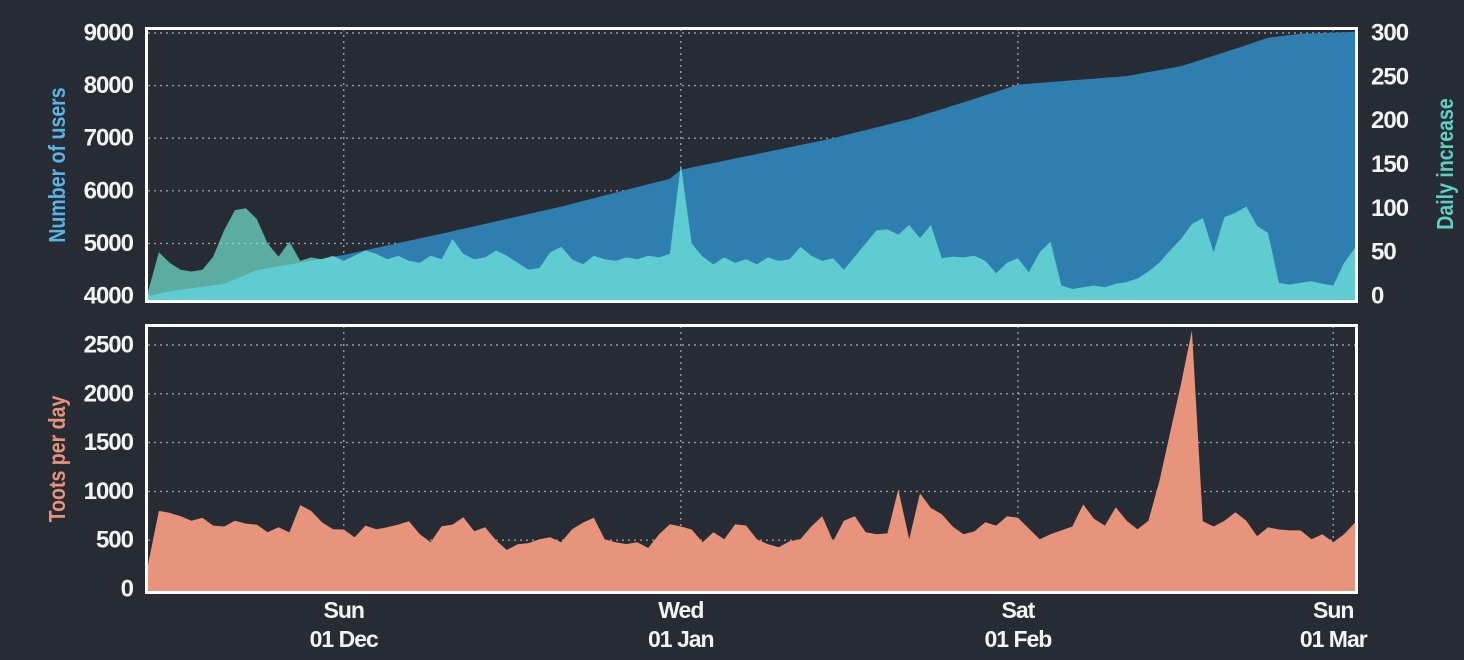 This screenshot has width=1464, height=660. Describe the element at coordinates (1383, 252) in the screenshot. I see `tick-label: 50` at that location.